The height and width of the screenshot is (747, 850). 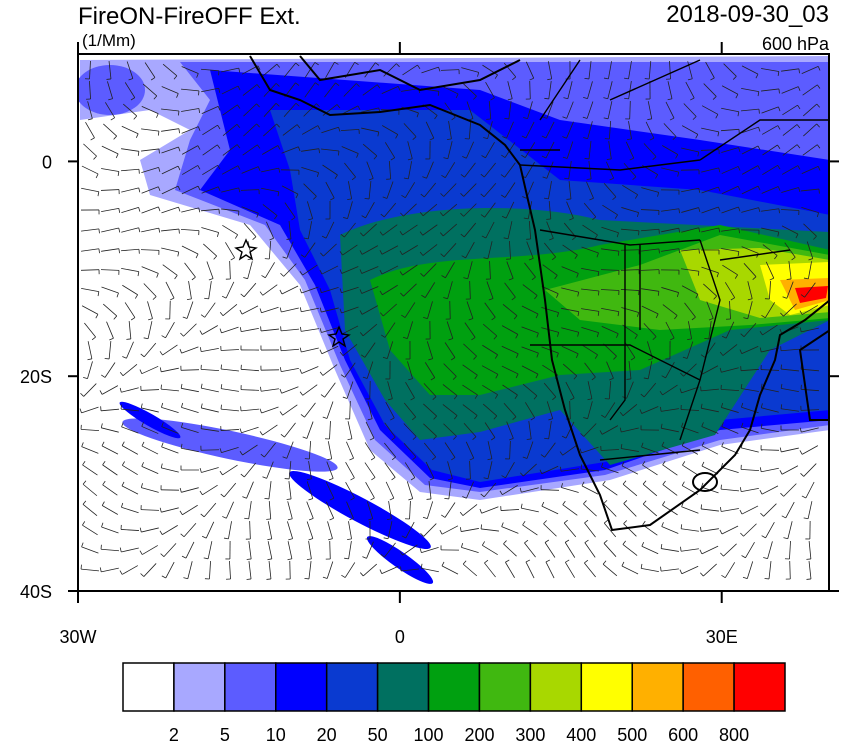 I want to click on colorbar-label: 300, so click(x=530, y=735).